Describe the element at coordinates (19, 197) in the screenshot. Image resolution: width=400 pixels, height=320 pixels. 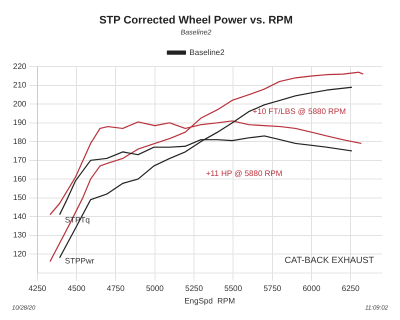
I see `y-tick-label: 150` at that location.